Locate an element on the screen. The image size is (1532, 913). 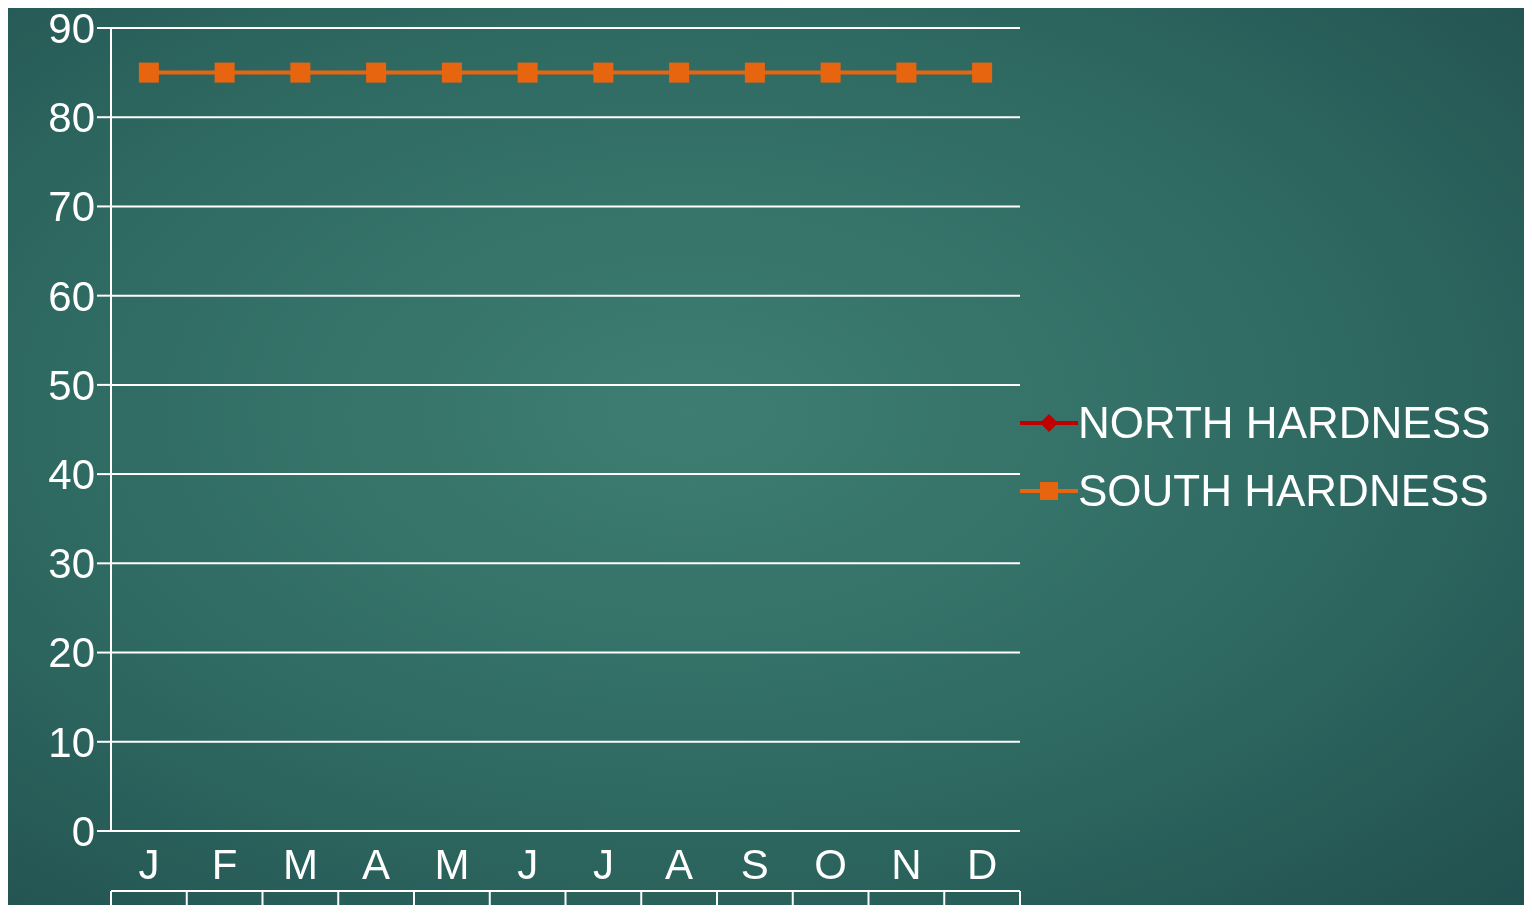
x-tick-label: D is located at coordinates (982, 864).